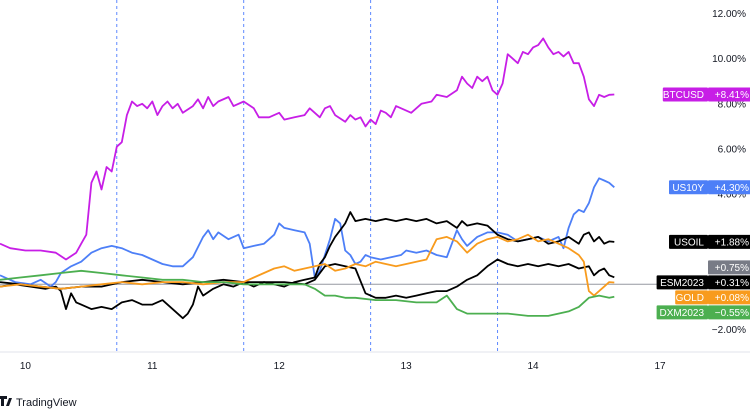  I want to click on symbol-badge-text: GOLD, so click(690, 298).